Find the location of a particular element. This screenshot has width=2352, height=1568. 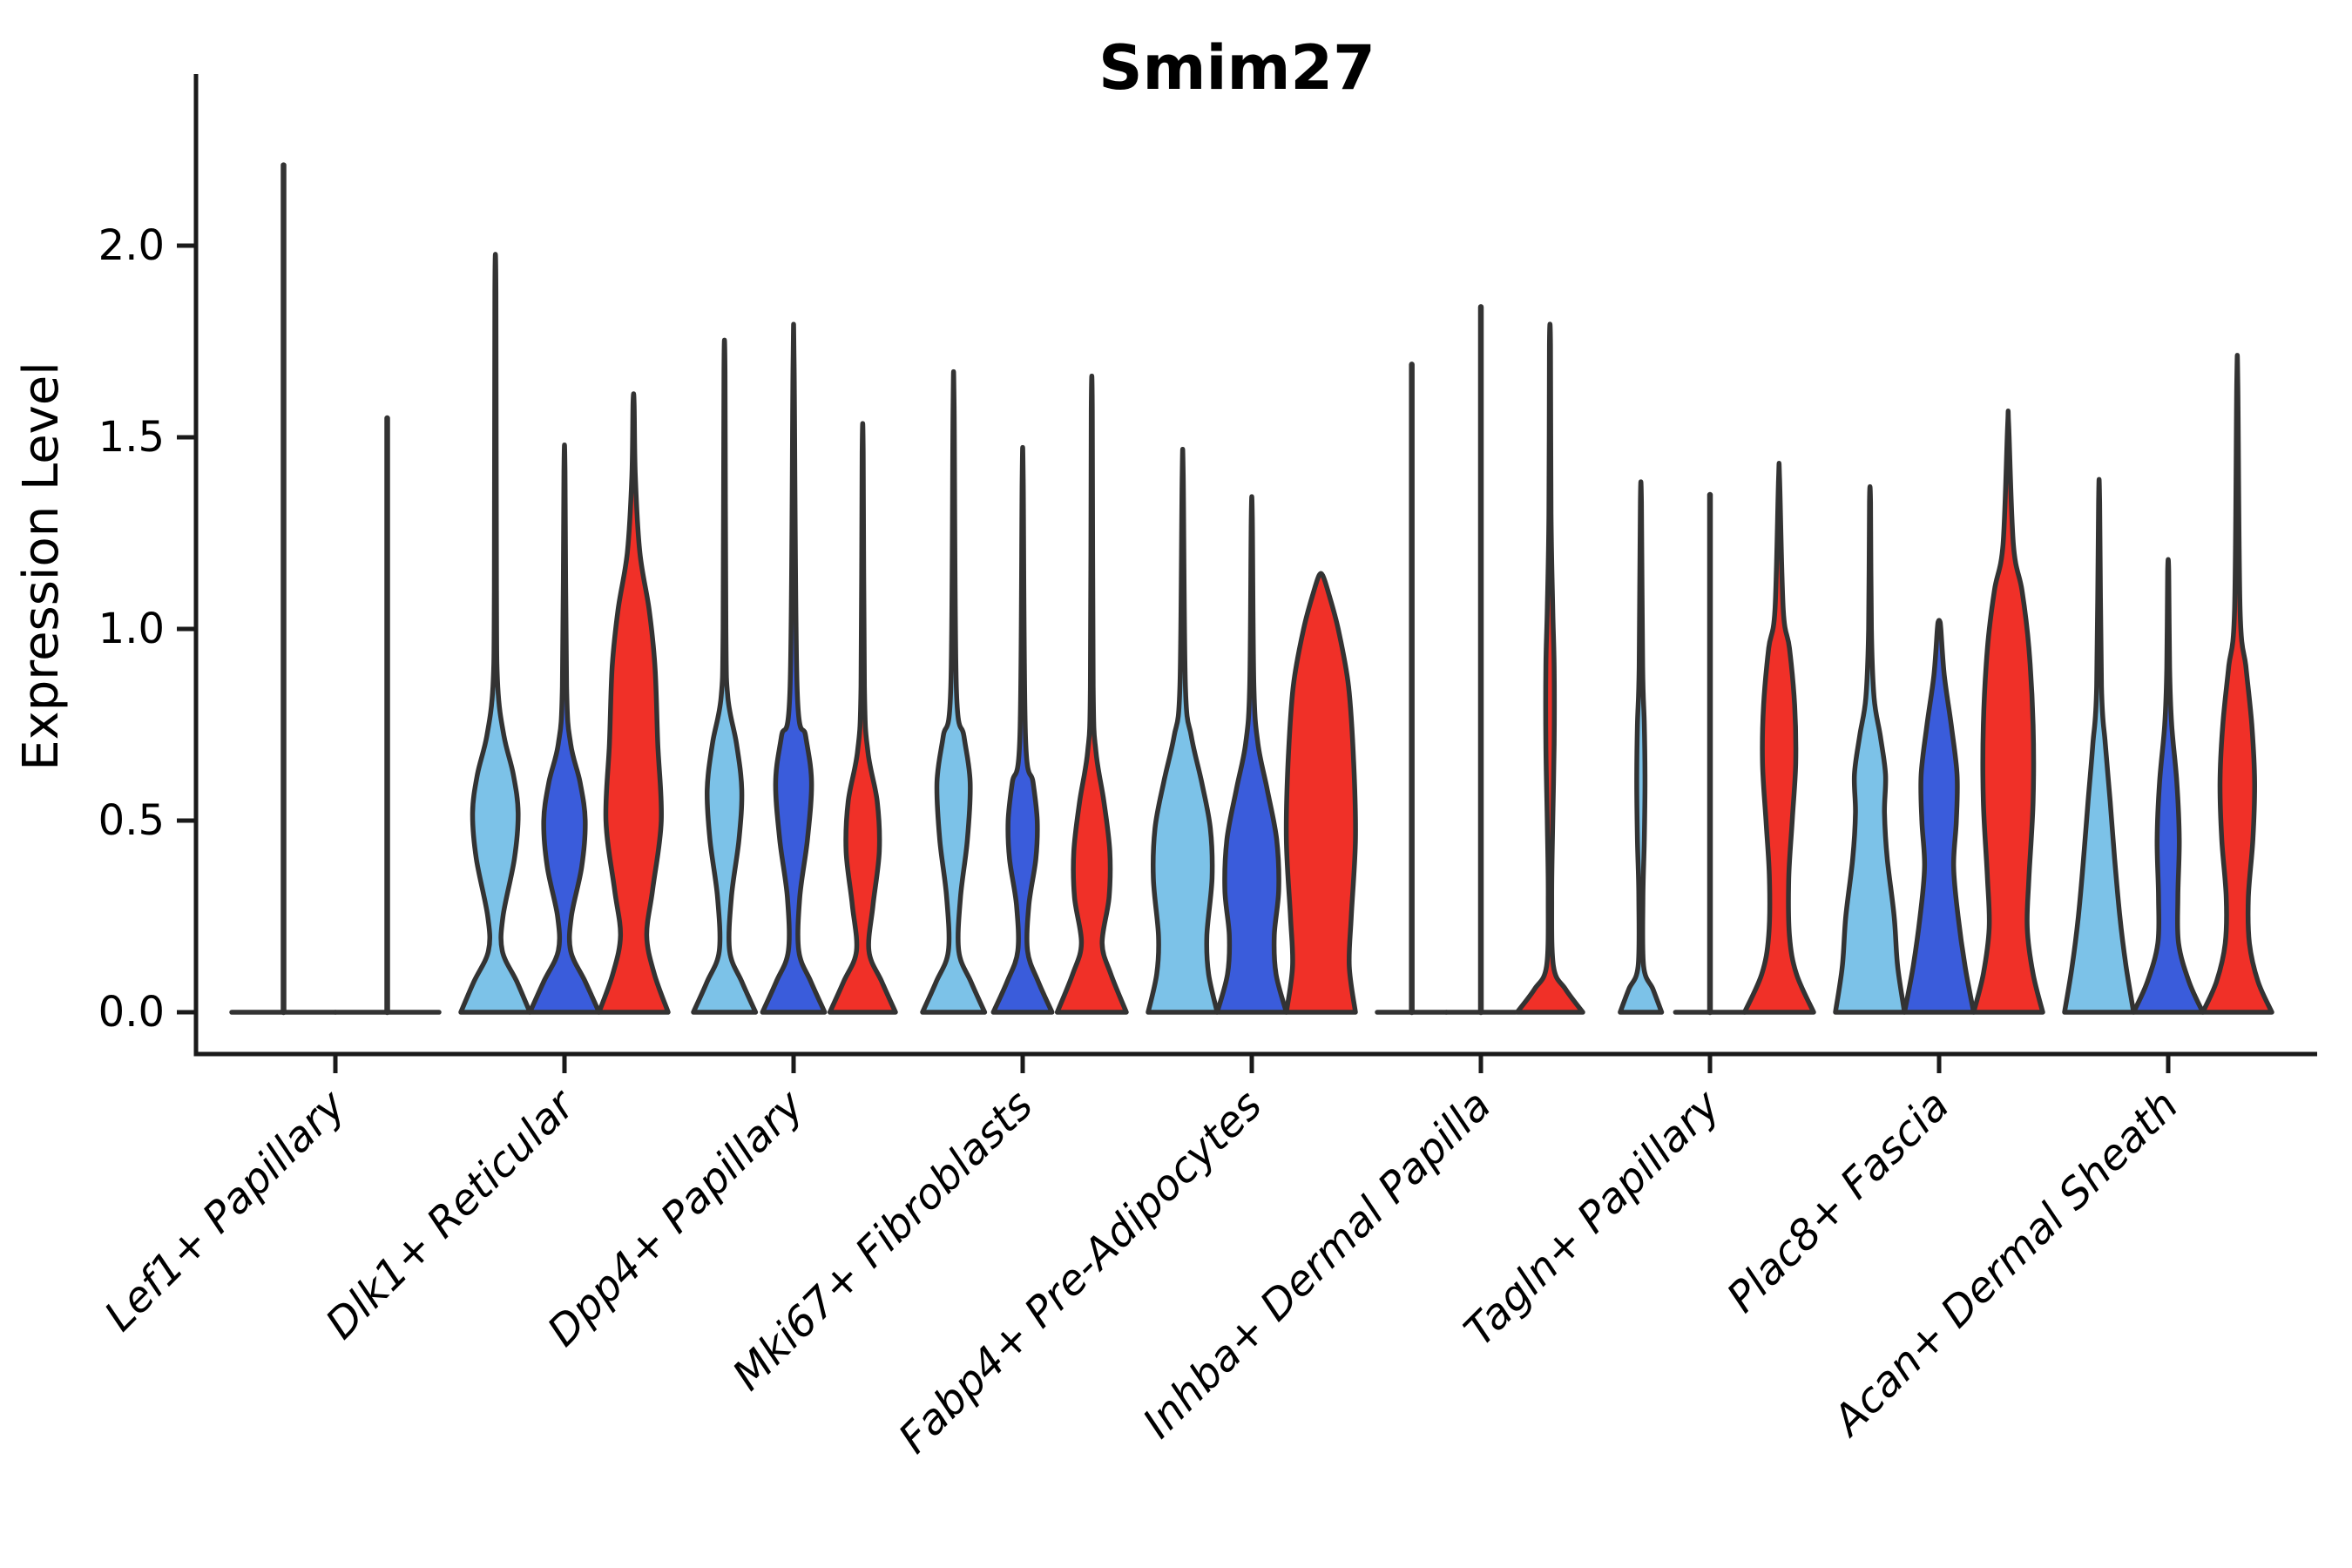

violin-red-acan-dermal-sheath is located at coordinates (2237, 684).